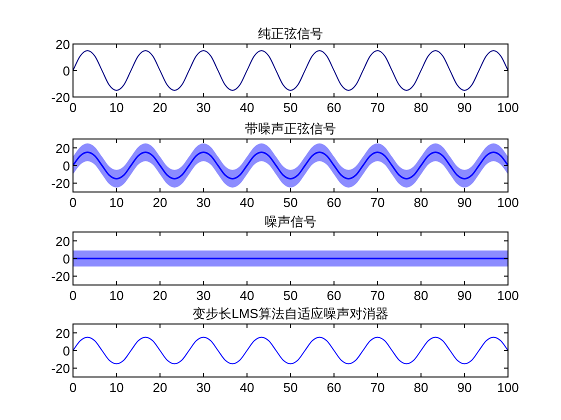 Image resolution: width=561 pixels, height=420 pixels. I want to click on chart-title: 变步长LMS算法自适应噪声对消器, so click(290, 313).